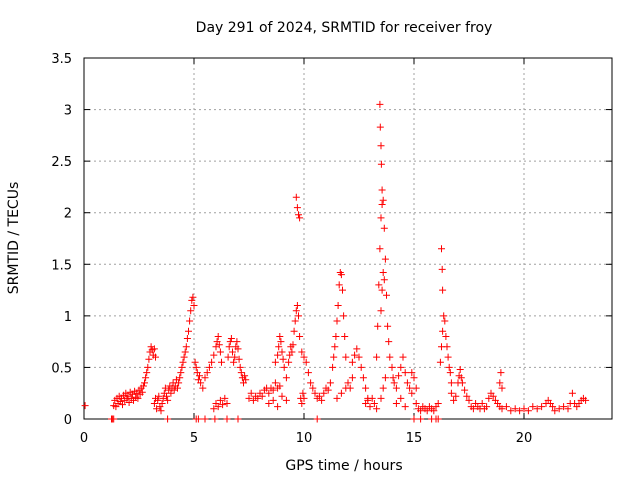 The height and width of the screenshot is (480, 640). I want to click on y-tick-label: 2.5, so click(61, 162).